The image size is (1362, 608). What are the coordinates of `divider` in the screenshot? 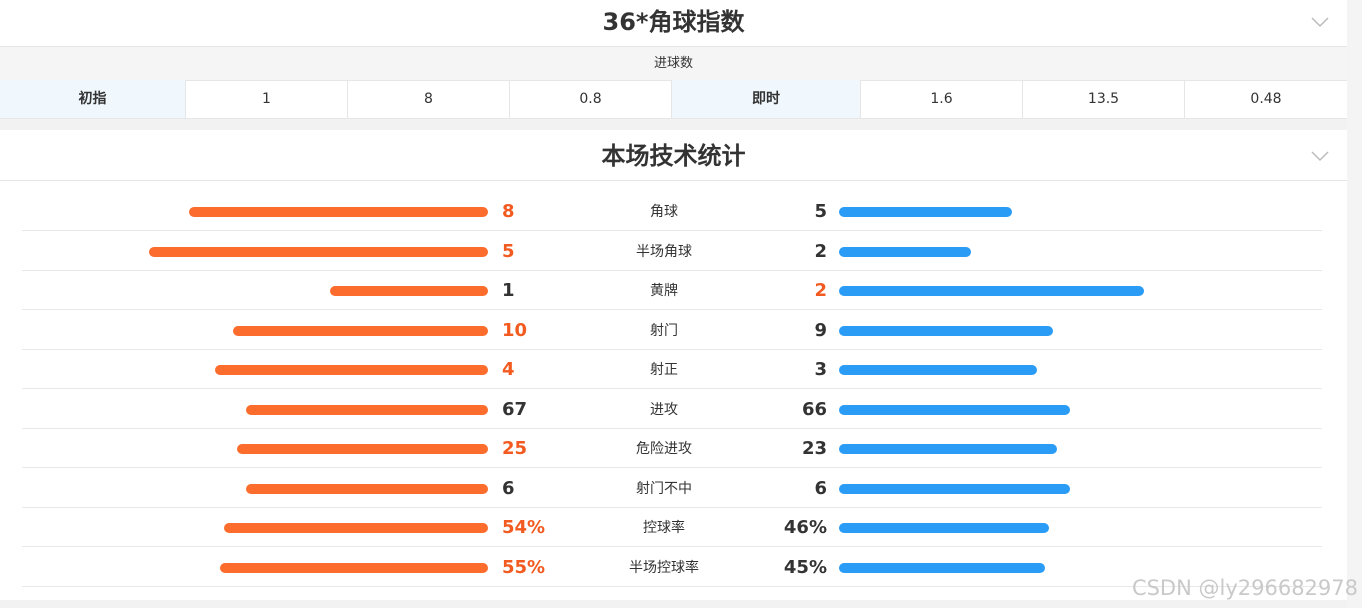 It's located at (673, 180).